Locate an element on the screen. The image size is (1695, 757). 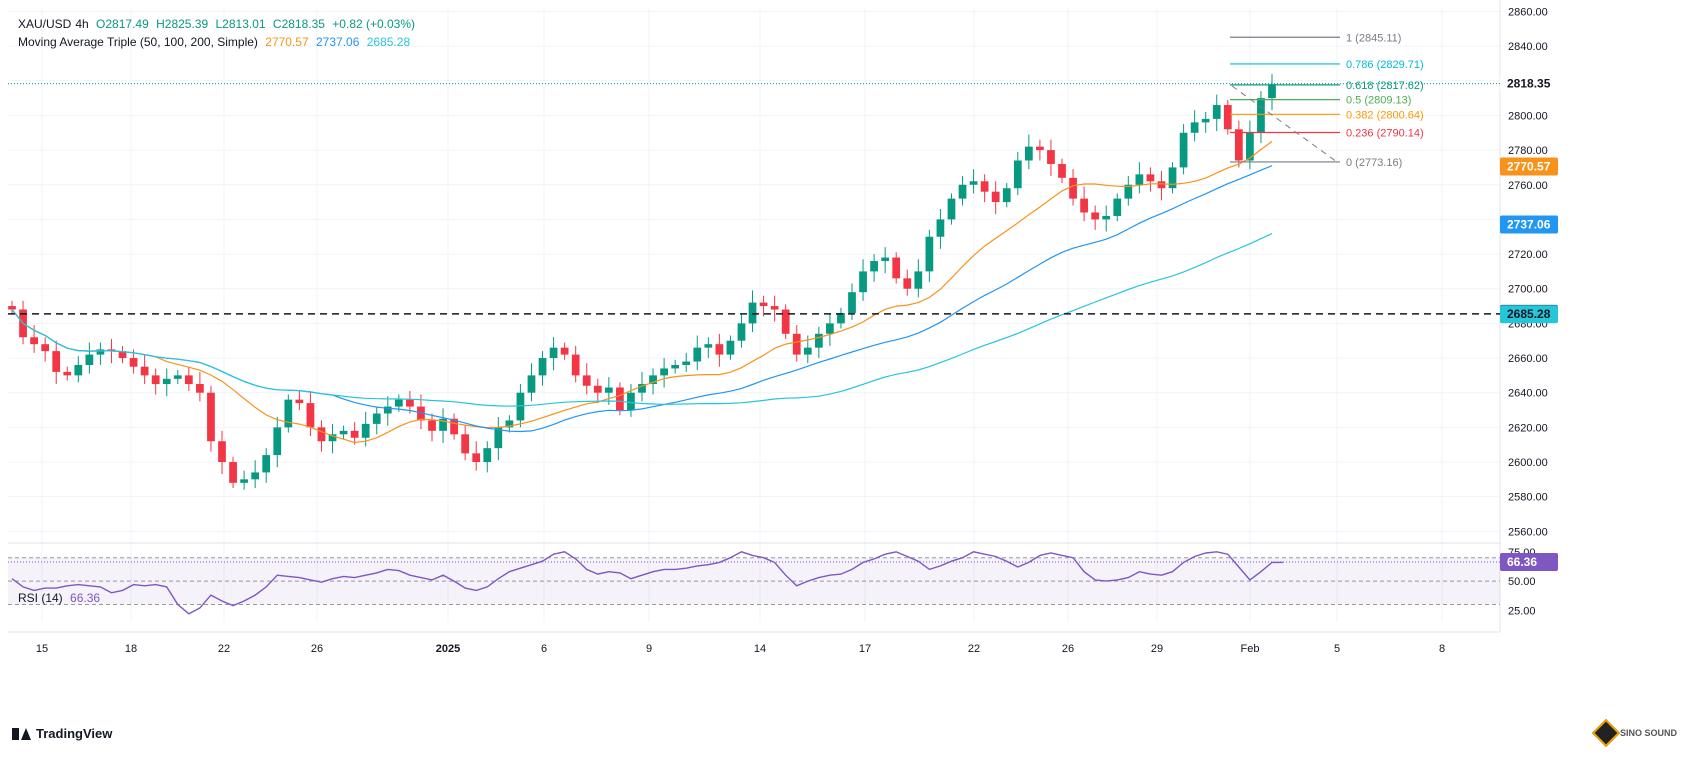
watermark: SINO SOUND is located at coordinates (1640, 733).